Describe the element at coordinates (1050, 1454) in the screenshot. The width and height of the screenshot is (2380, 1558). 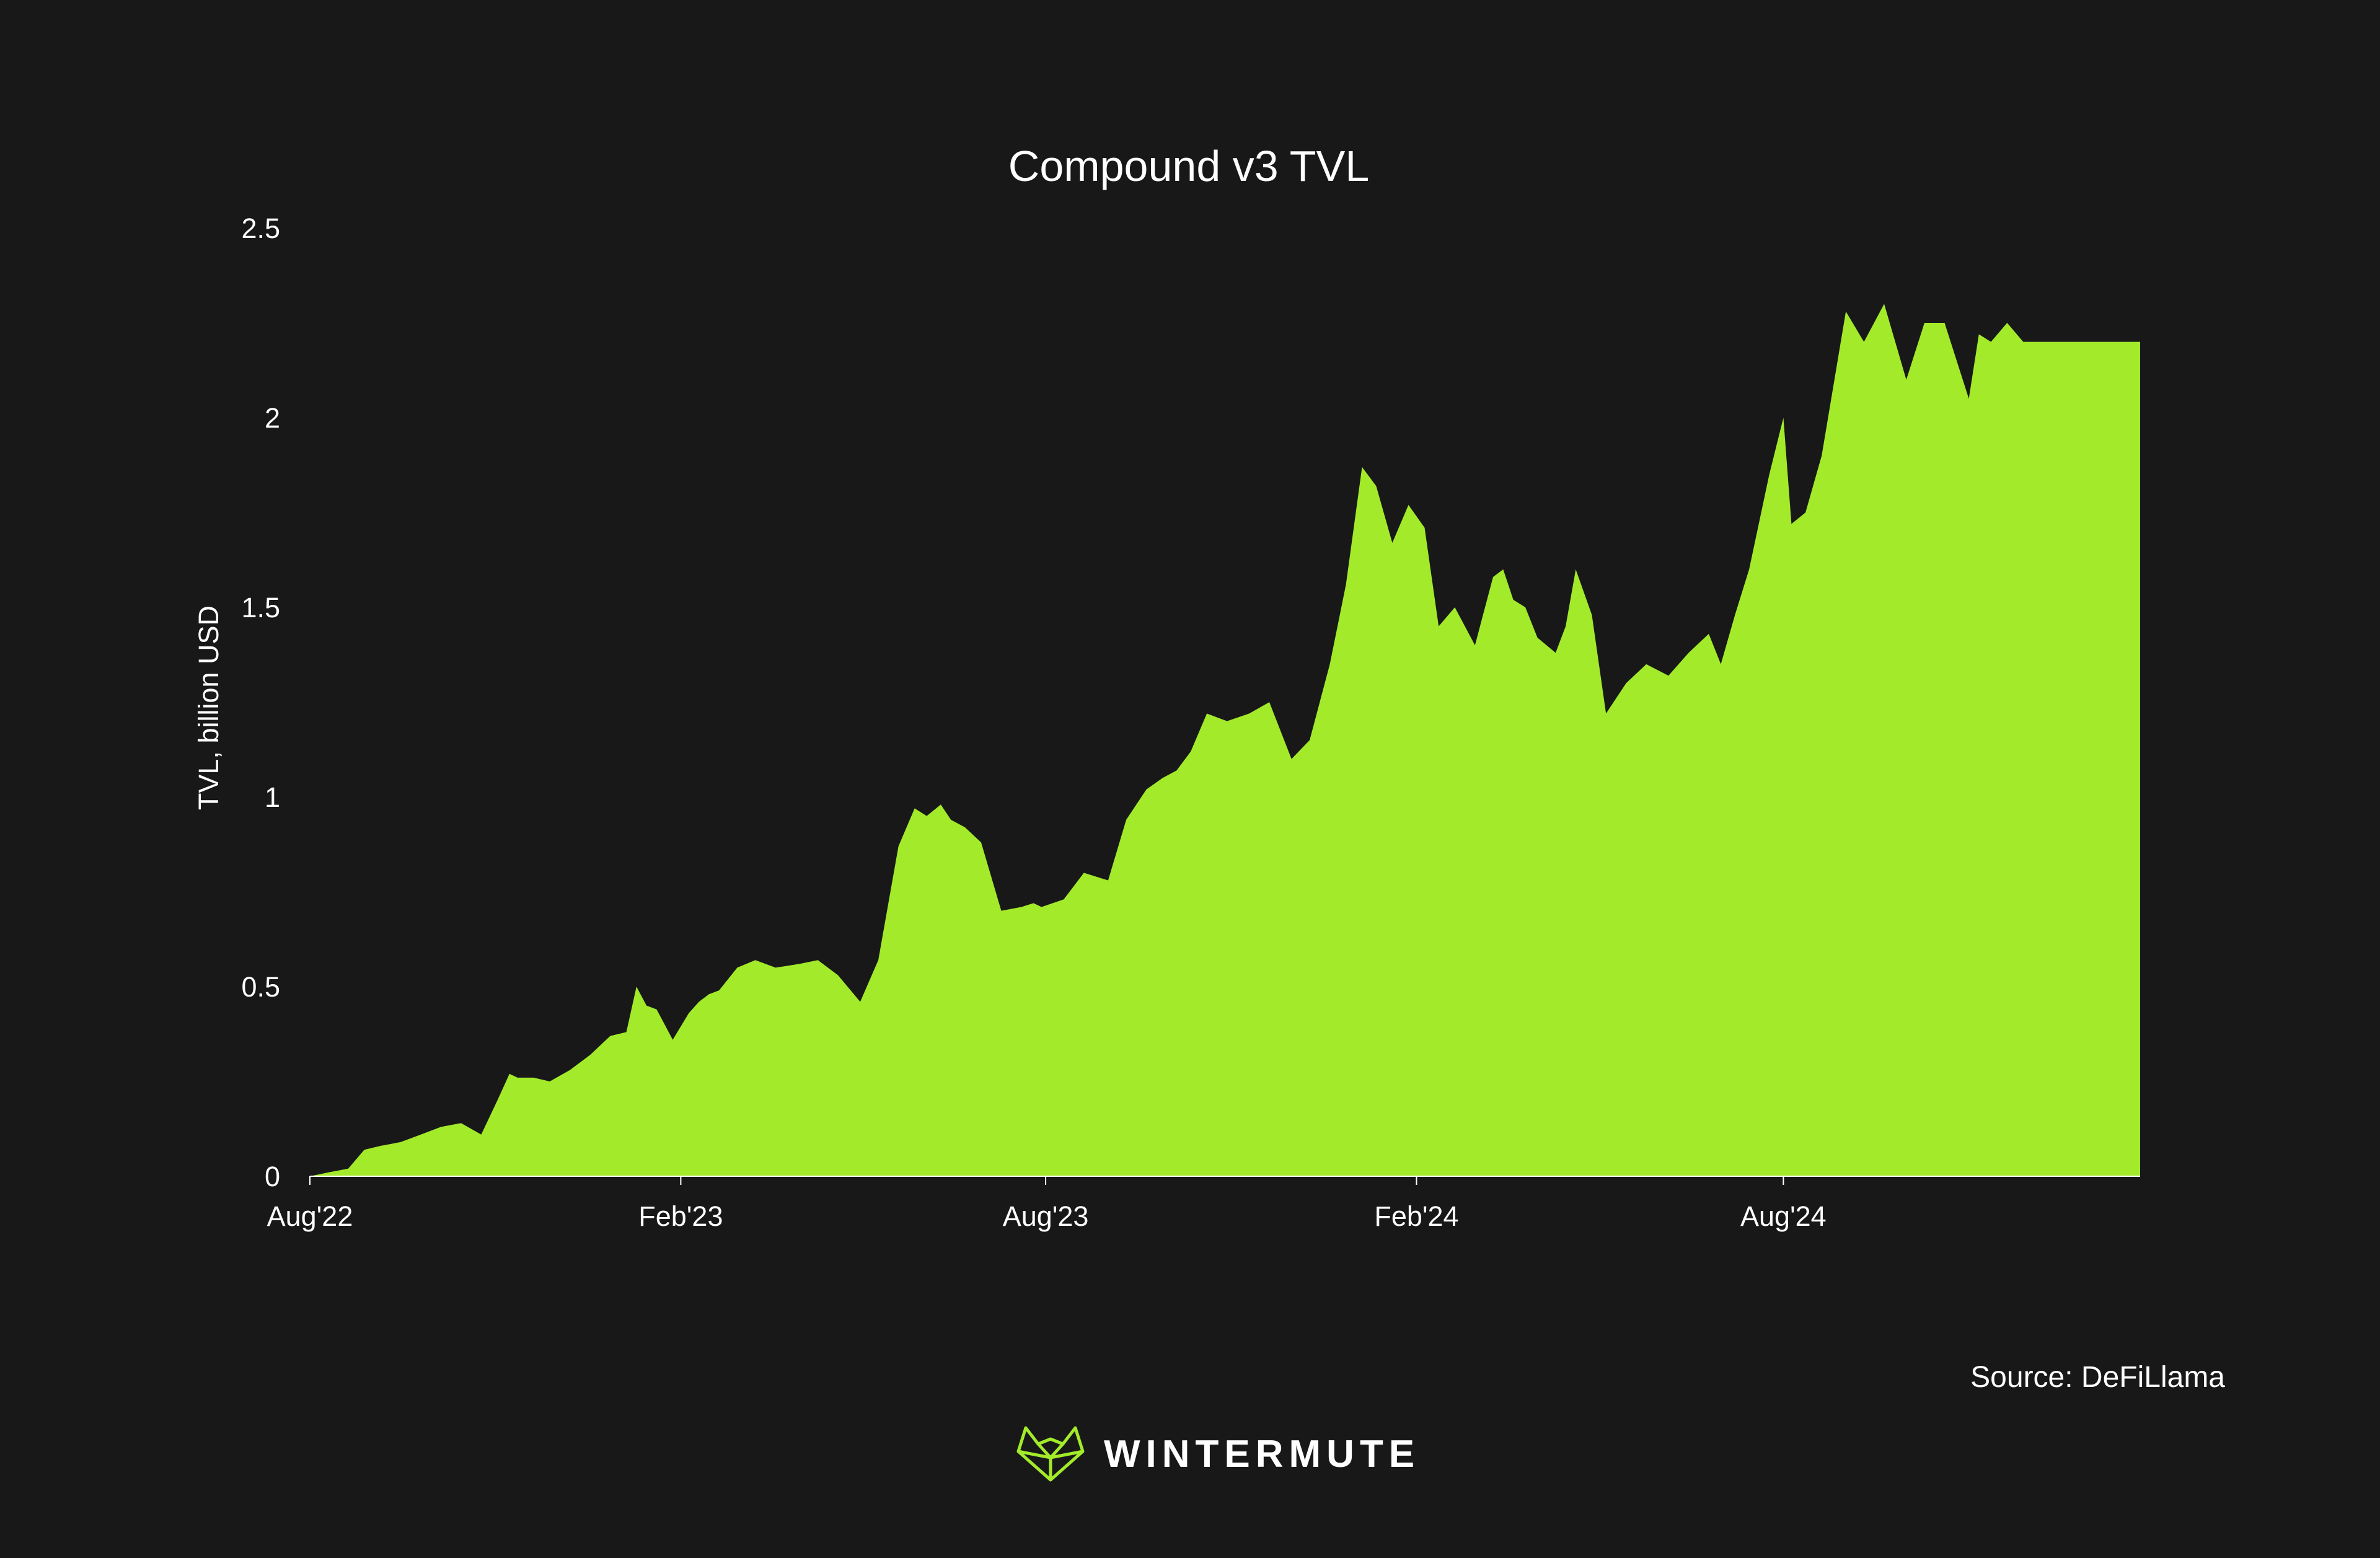
I see `wintermute-logo-icon` at that location.